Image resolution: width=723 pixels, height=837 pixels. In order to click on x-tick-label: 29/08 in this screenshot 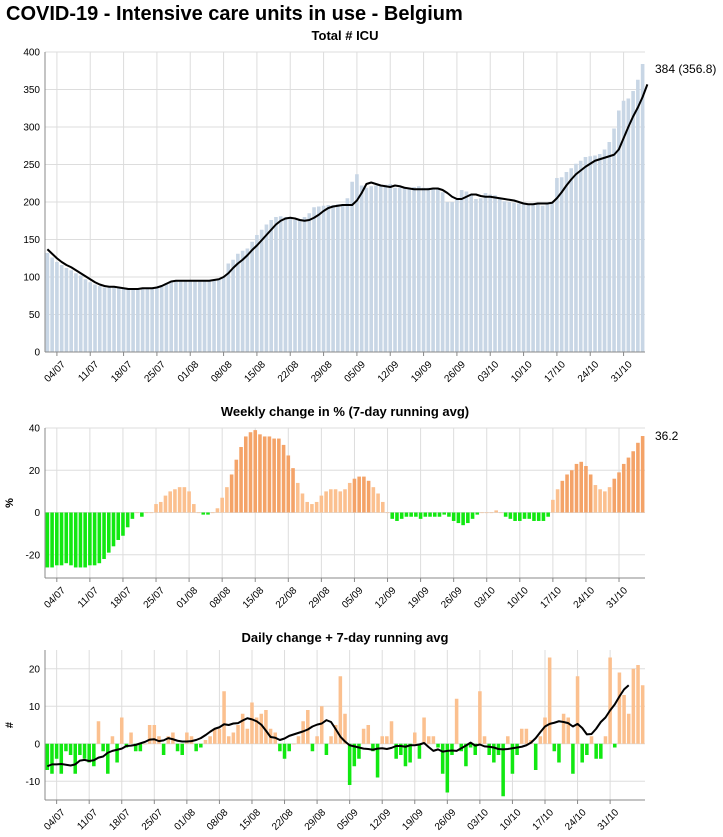, I will do `click(322, 372)`.